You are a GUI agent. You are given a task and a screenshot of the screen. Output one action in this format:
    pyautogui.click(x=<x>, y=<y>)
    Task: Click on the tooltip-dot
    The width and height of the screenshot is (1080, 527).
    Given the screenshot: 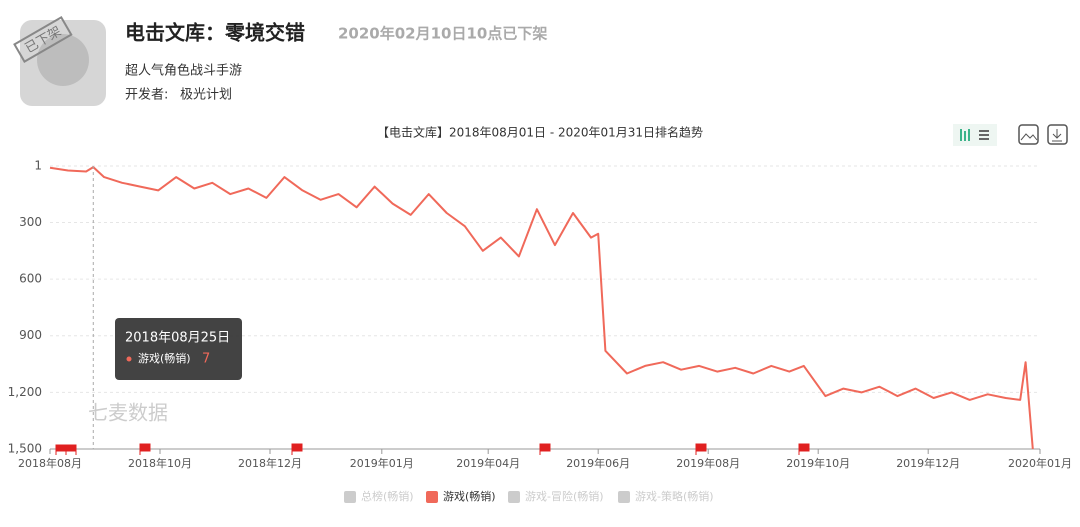 What is the action you would take?
    pyautogui.click(x=129, y=359)
    